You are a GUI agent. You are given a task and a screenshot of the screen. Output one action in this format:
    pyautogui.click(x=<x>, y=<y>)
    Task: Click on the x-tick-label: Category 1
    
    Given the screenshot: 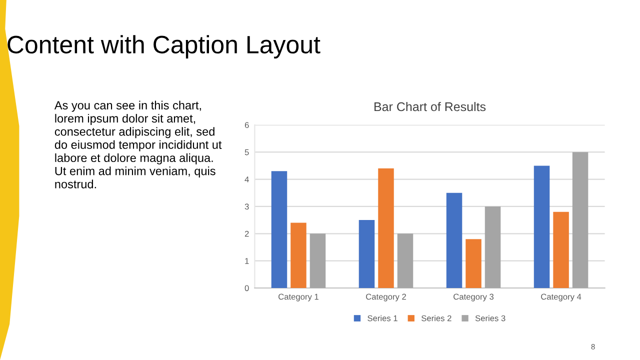 What is the action you would take?
    pyautogui.click(x=298, y=298)
    